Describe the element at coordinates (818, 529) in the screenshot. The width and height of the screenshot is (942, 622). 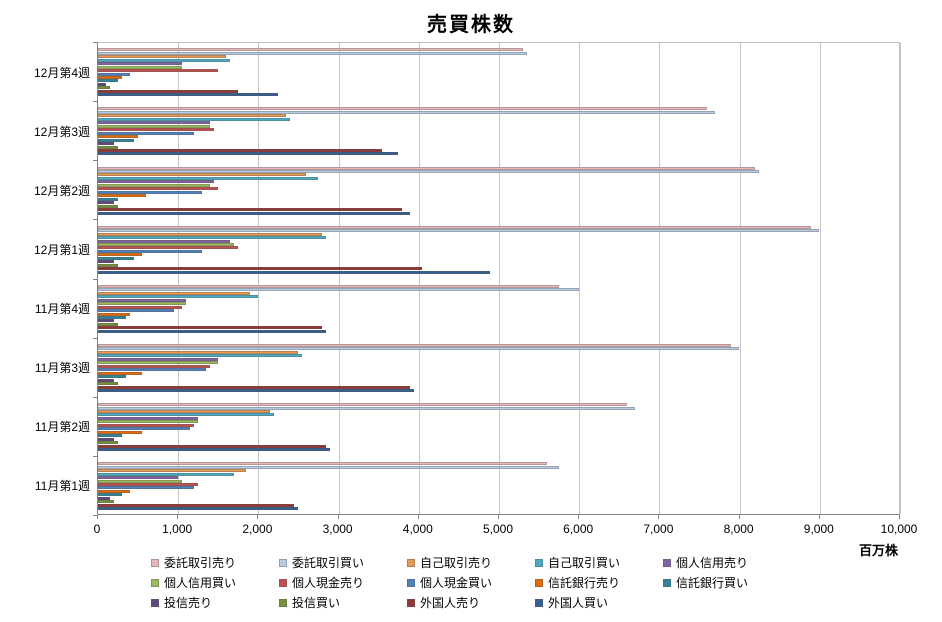
I see `x-axis-label: 9,000` at that location.